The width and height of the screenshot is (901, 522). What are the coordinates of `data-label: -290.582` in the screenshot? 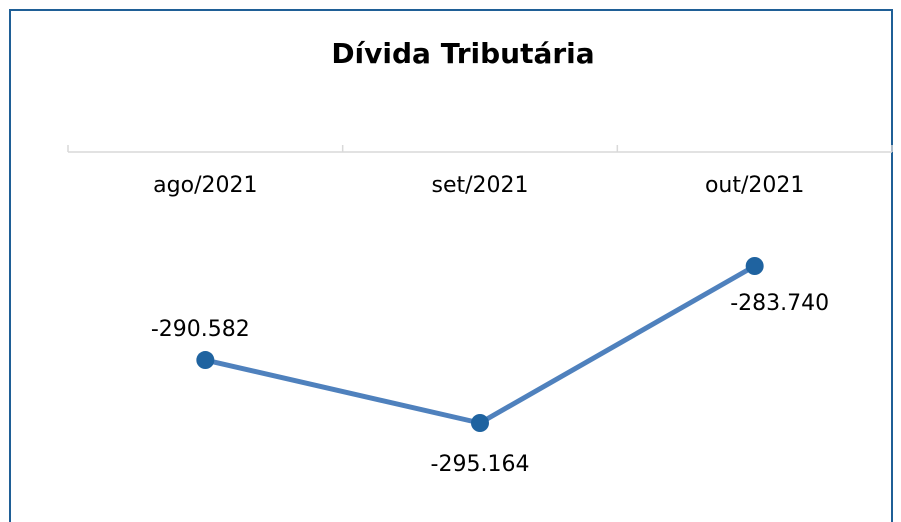 It's located at (200, 329).